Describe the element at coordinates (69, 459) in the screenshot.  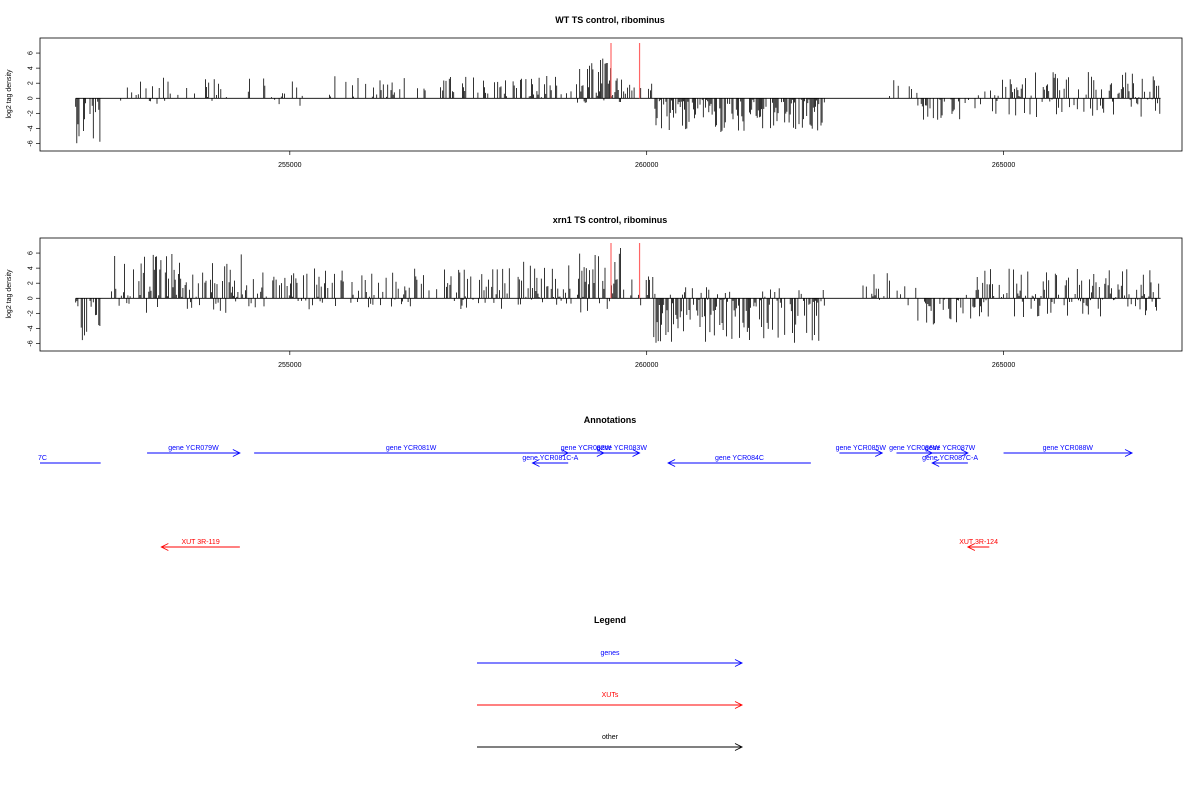
I see `annotation-feature: 7C` at that location.